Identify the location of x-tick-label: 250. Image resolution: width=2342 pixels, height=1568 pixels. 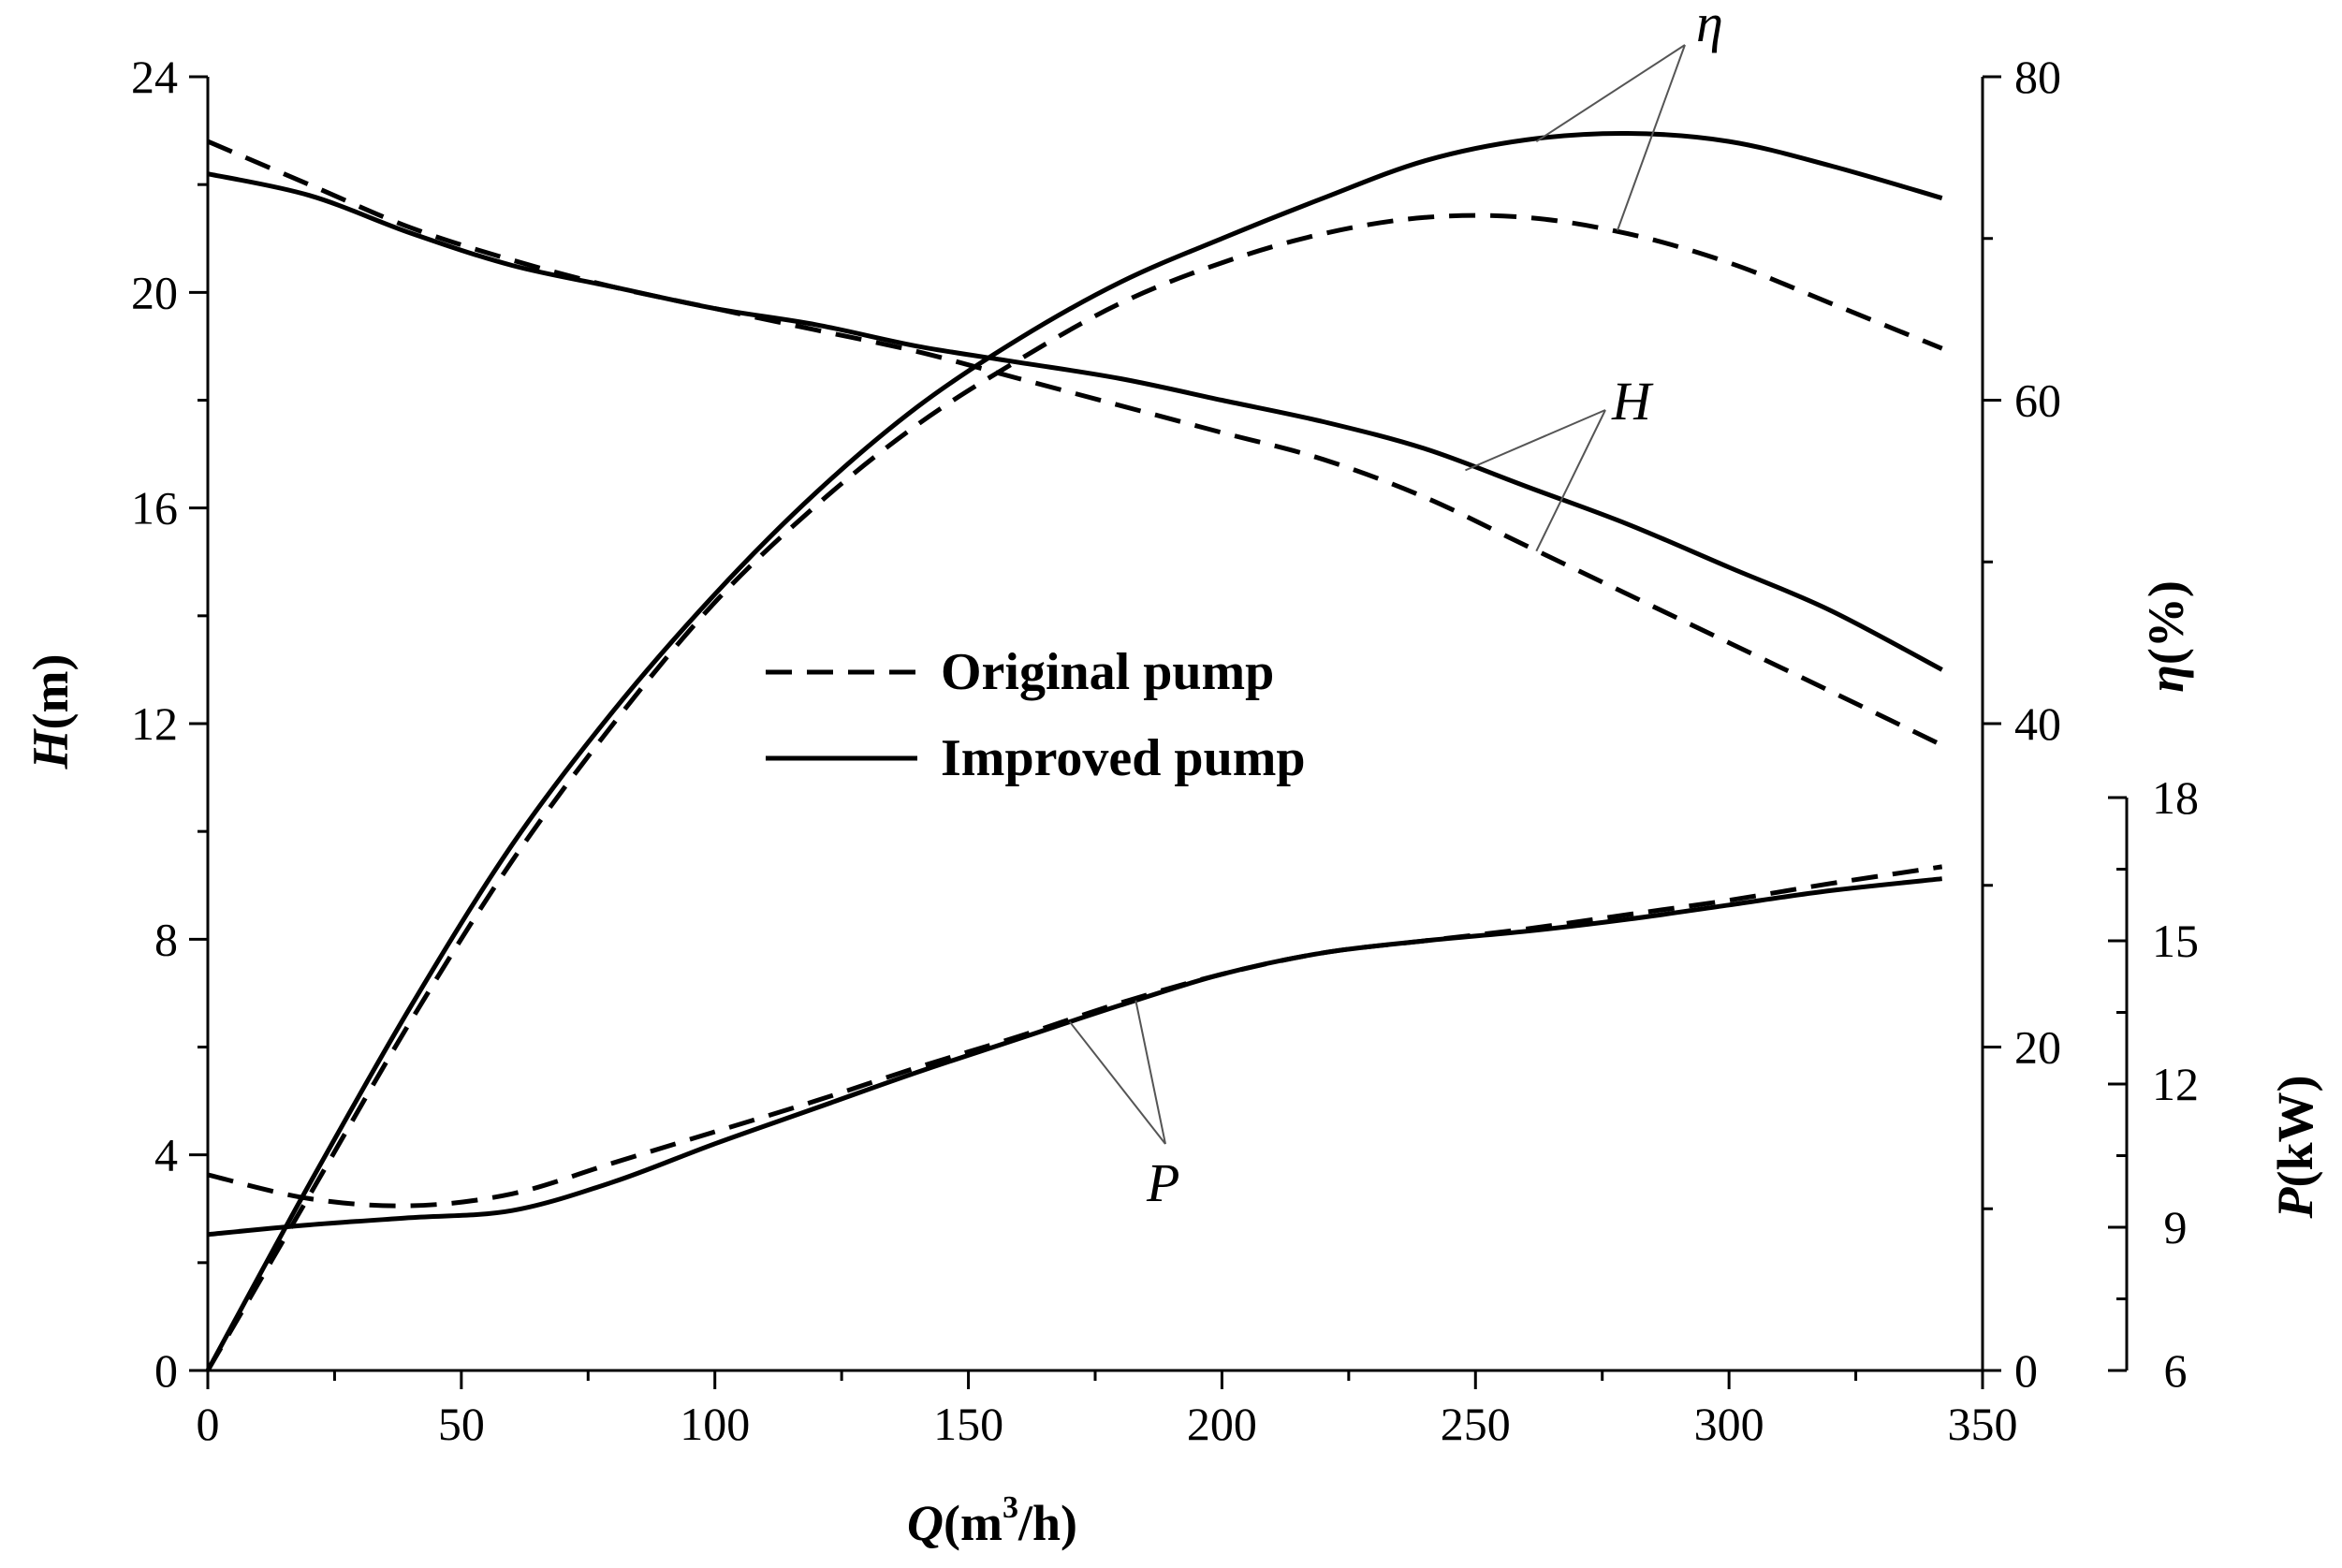
(1476, 1424).